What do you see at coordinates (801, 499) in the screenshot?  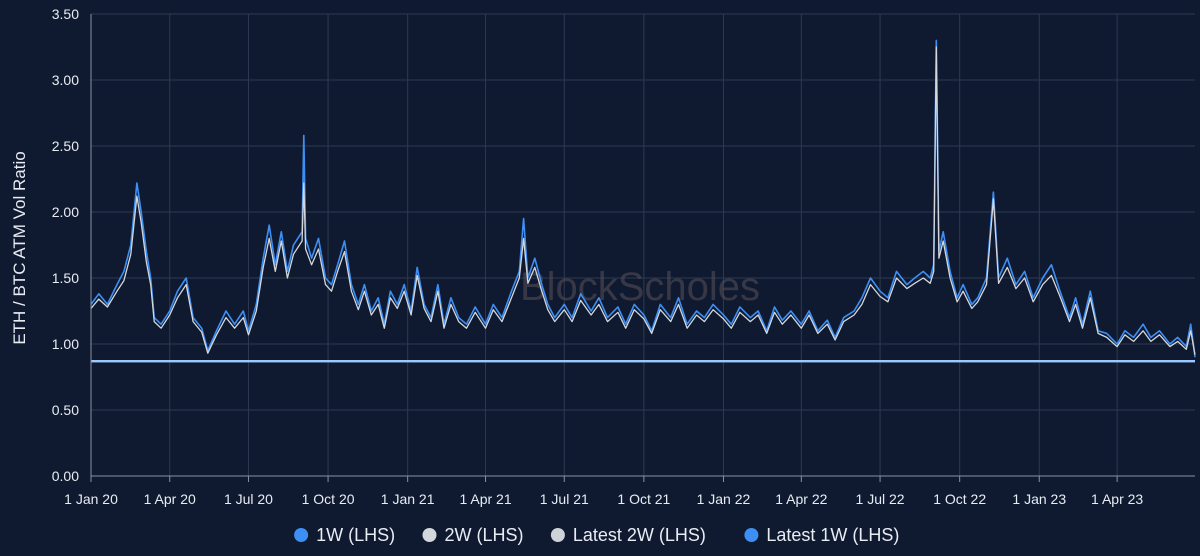 I see `x-tick-label: 1 Apr 22` at bounding box center [801, 499].